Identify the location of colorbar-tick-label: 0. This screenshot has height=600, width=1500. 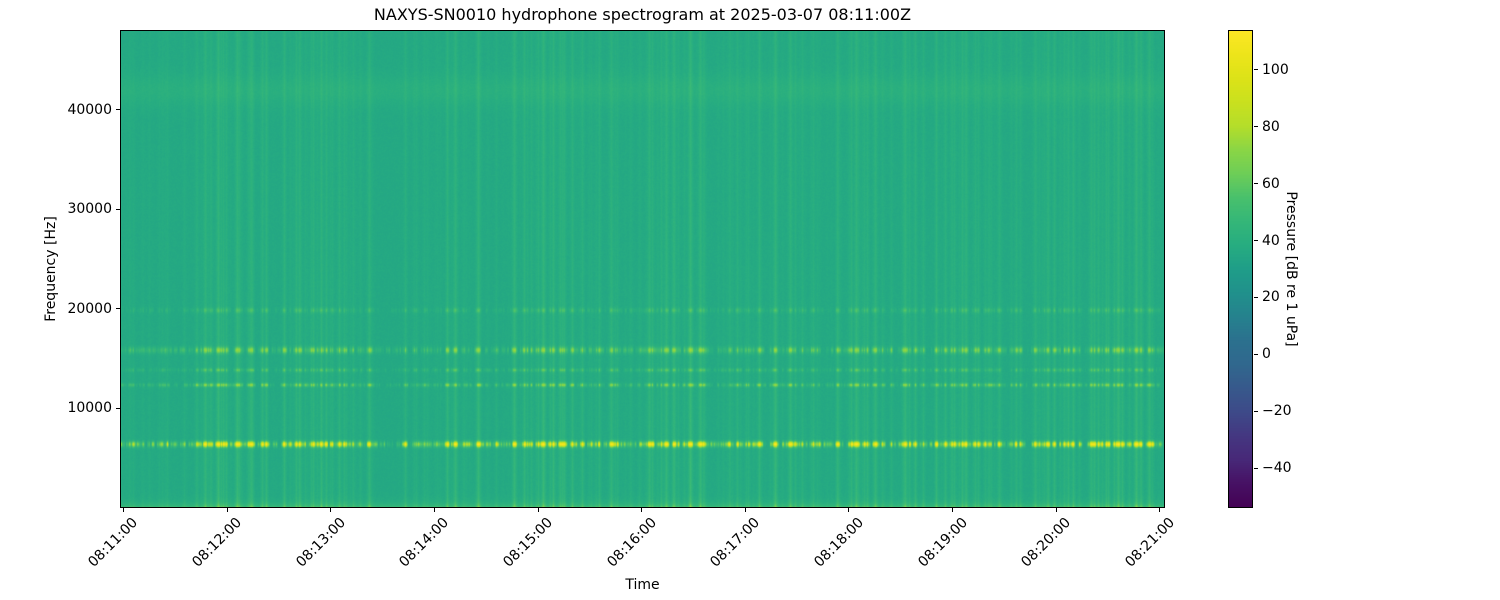
(1266, 354).